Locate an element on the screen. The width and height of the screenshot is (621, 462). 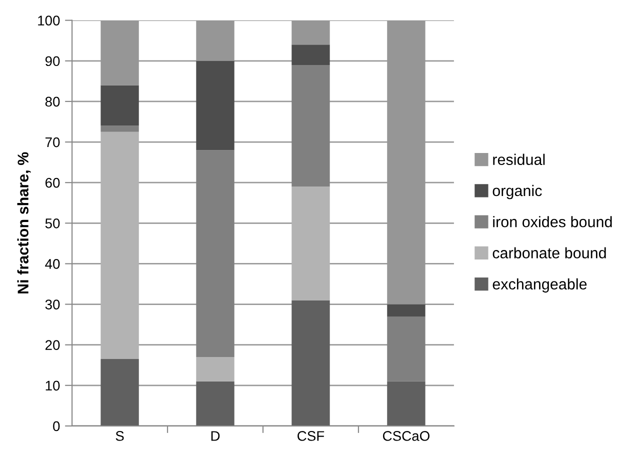
y-tick-label: 90 is located at coordinates (52, 61).